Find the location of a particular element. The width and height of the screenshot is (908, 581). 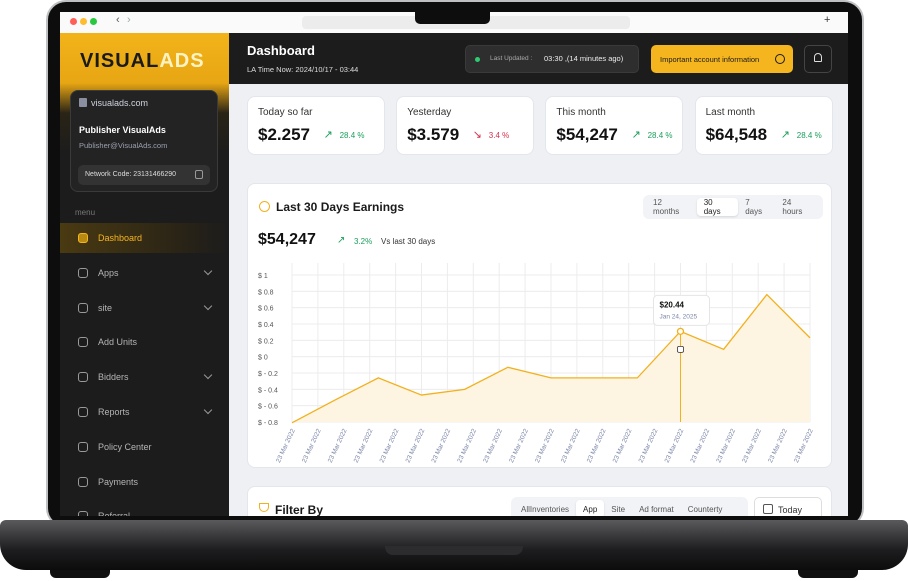

filter-icon is located at coordinates (264, 507).